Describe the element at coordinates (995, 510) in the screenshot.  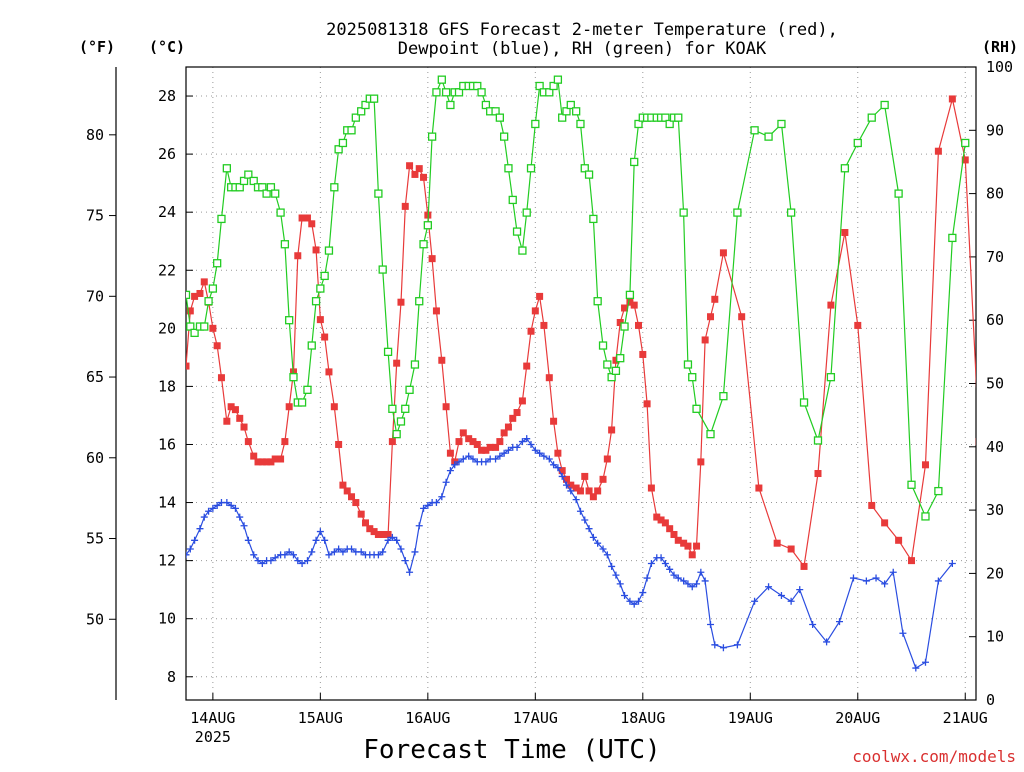
I see `rh-tick-label: 30` at that location.